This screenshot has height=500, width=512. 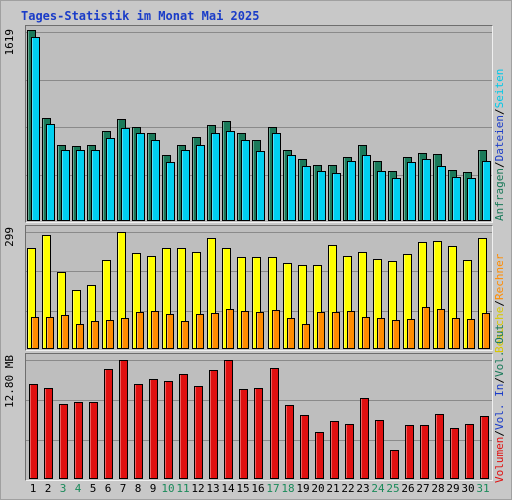 I want to click on x-tick-label-8: 8, so click(x=138, y=488).